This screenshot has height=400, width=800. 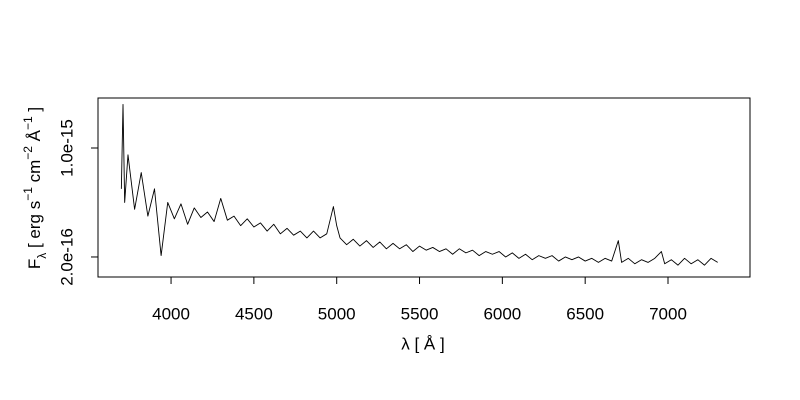 I want to click on y-axis-label: Fλ [ erg s−1 cm−2 Å−1 ], so click(x=35, y=188).